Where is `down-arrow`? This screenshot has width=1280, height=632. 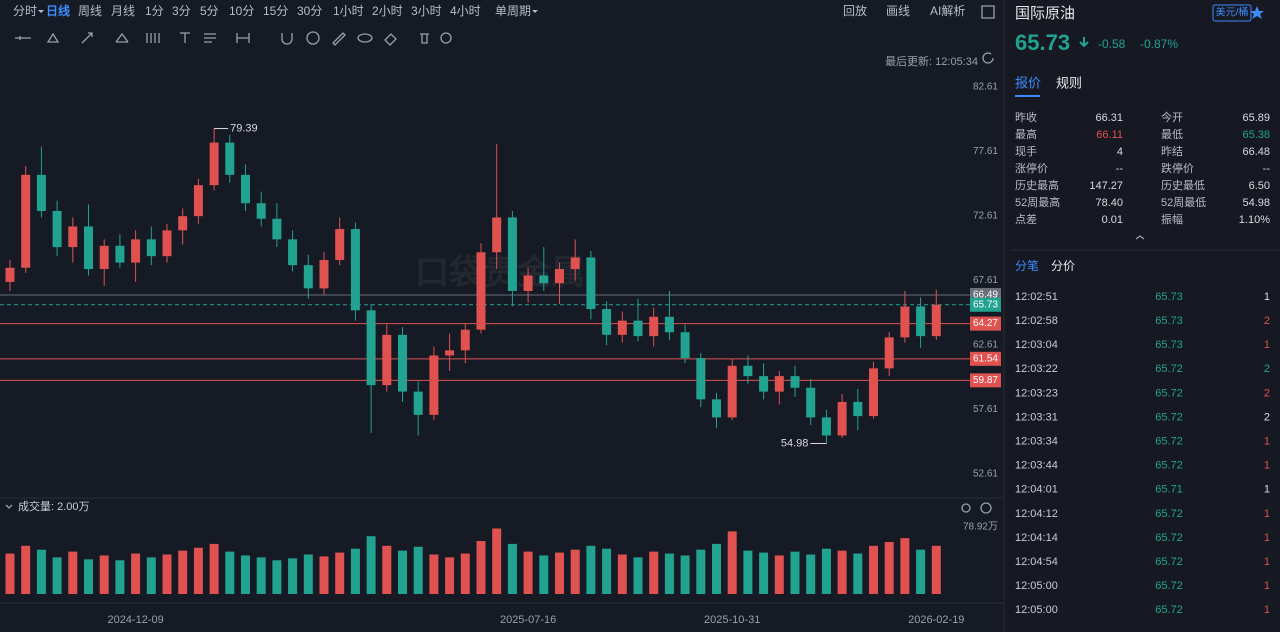
down-arrow is located at coordinates (1084, 42).